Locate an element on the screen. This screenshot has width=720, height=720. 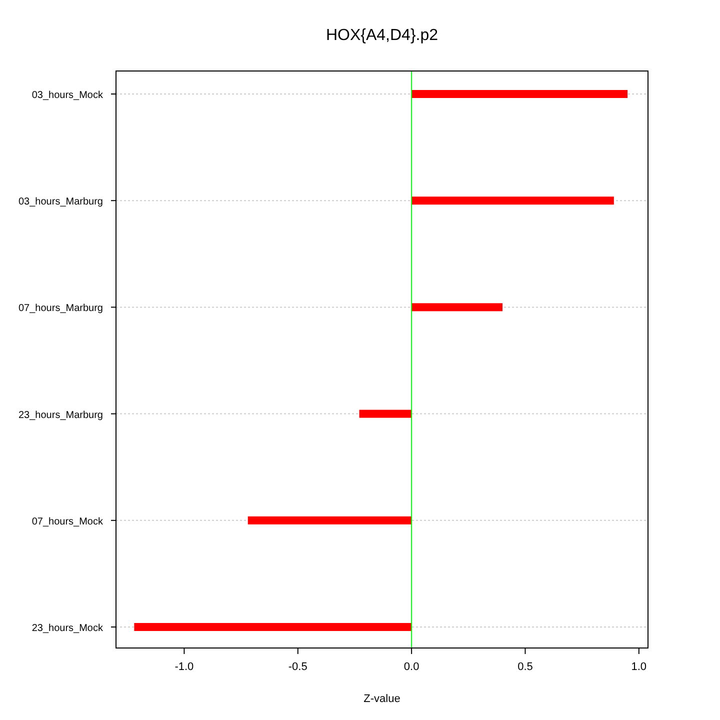
x-tick-label: -1.0 is located at coordinates (184, 667).